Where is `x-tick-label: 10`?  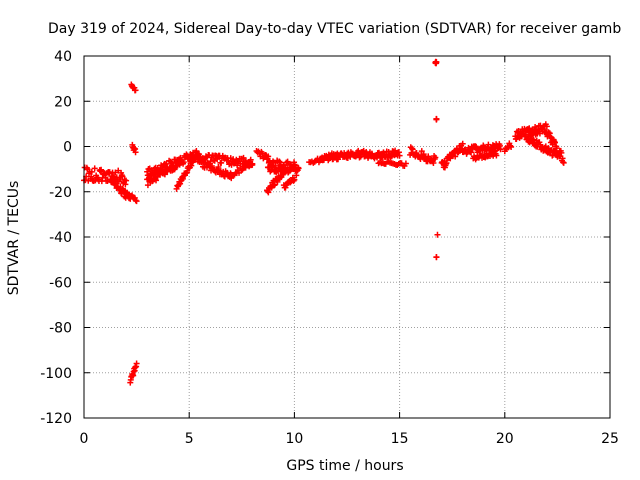
x-tick-label: 10 is located at coordinates (294, 439).